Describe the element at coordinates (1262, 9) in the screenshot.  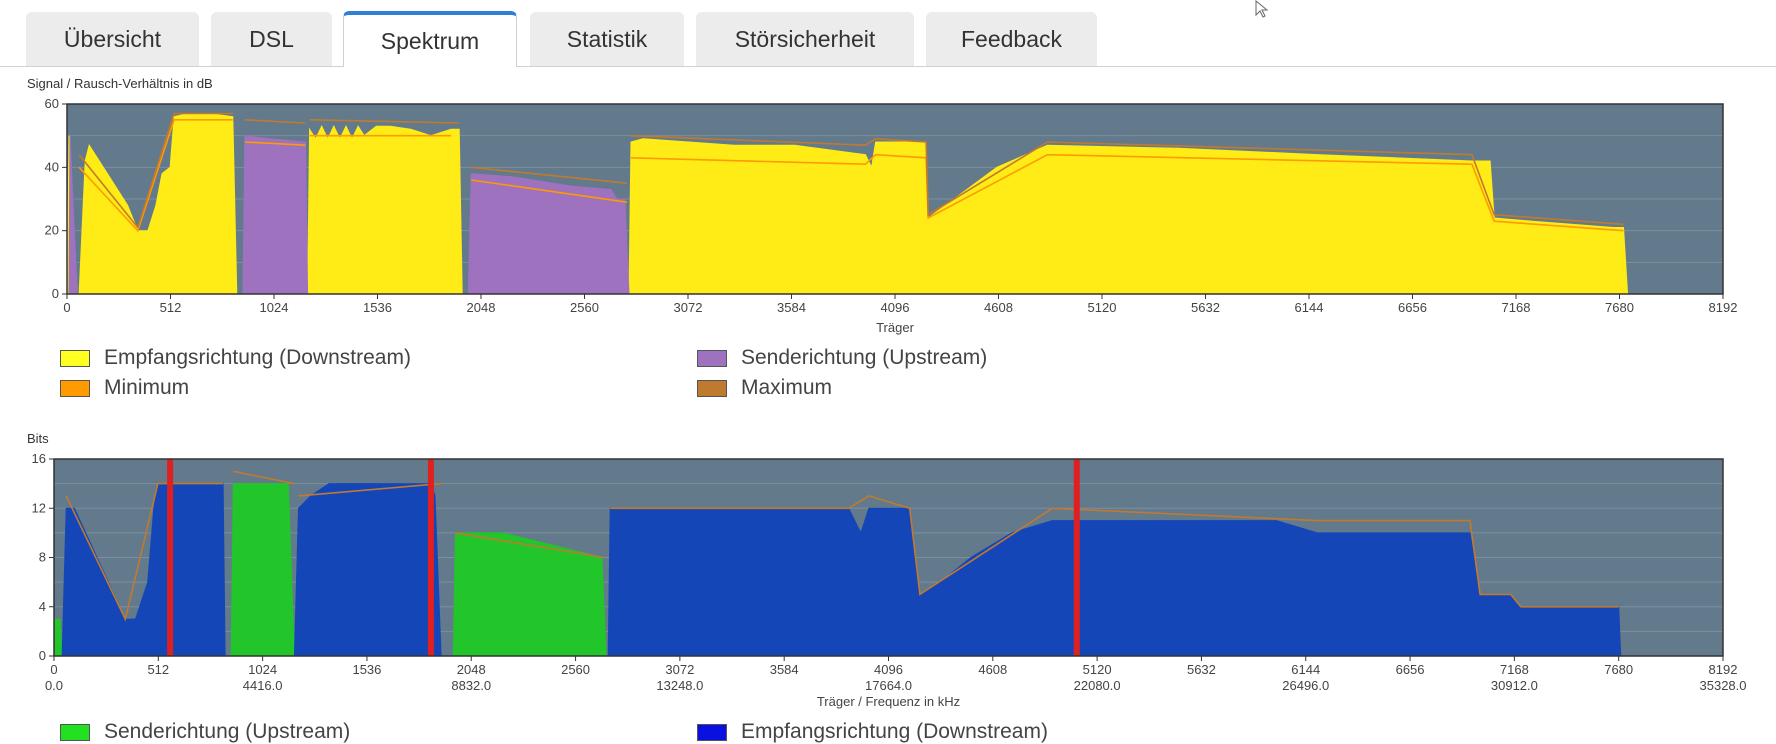
I see `mouse-cursor-icon` at that location.